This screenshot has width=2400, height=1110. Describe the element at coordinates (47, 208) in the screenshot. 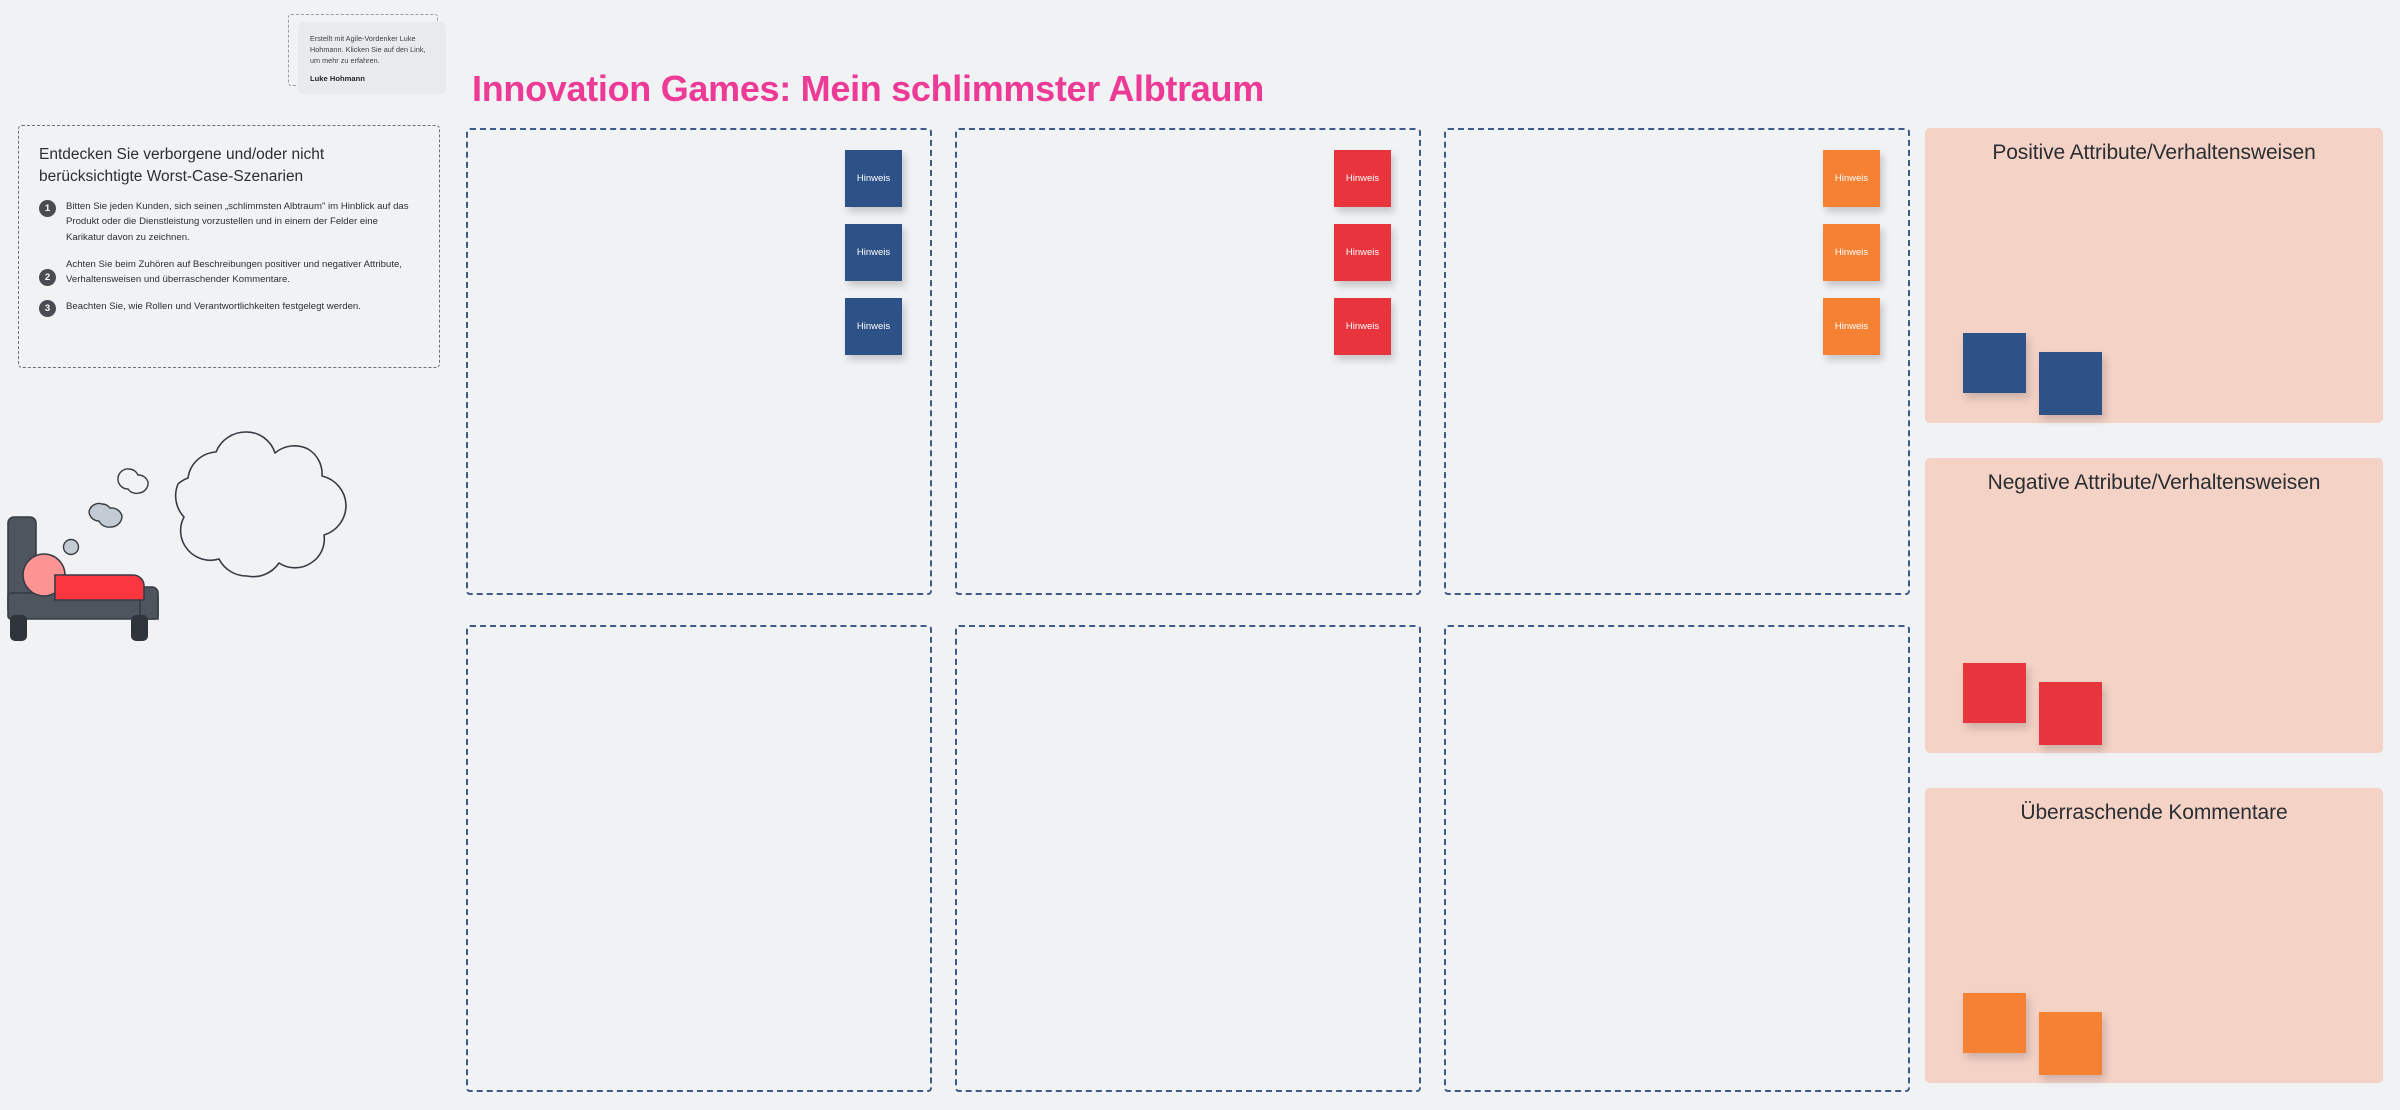

I see `step-number-badge: 1` at that location.